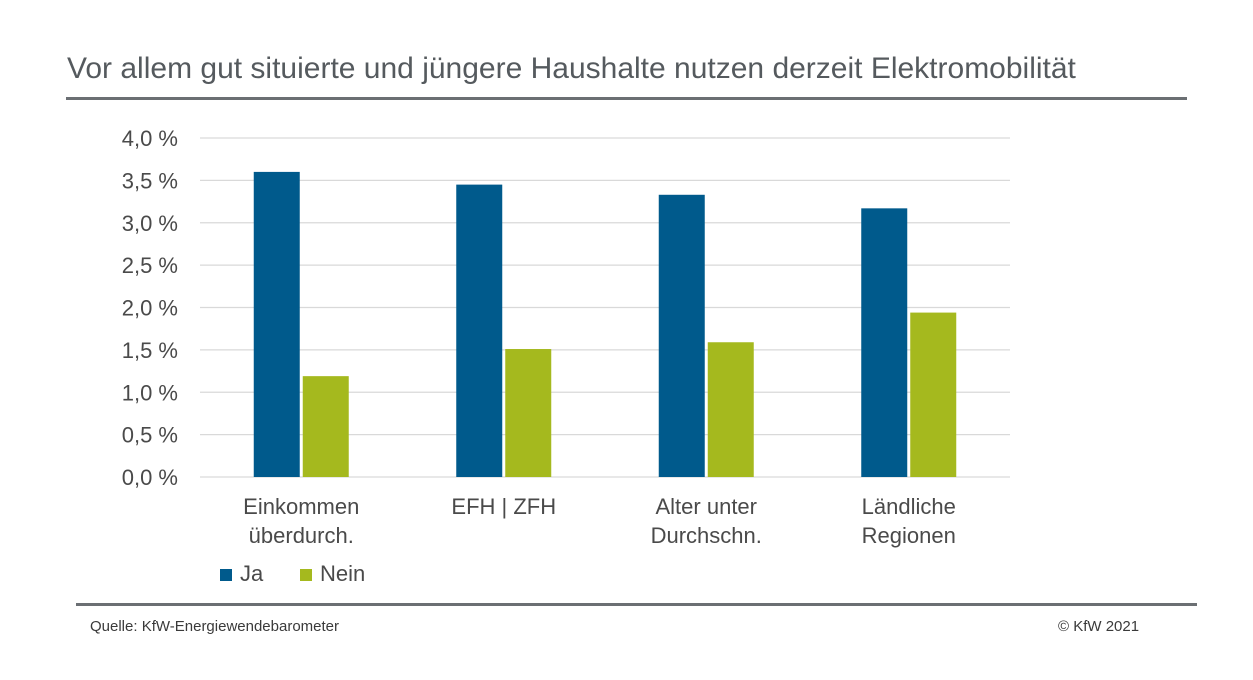 This screenshot has width=1253, height=680. Describe the element at coordinates (707, 506) in the screenshot. I see `x-tick-label-line: Alter unter` at that location.